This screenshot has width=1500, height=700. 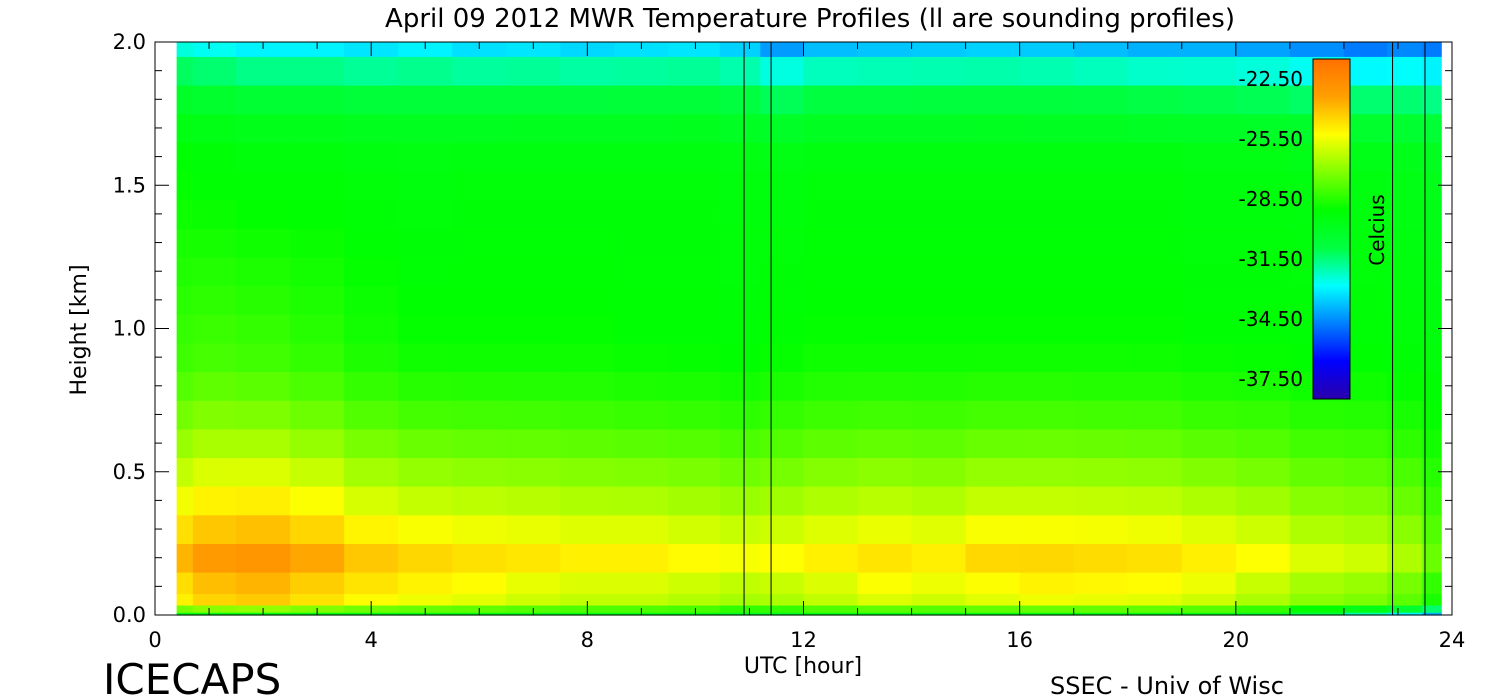 I want to click on colorbar-tick-label: -25.50, so click(x=1271, y=139).